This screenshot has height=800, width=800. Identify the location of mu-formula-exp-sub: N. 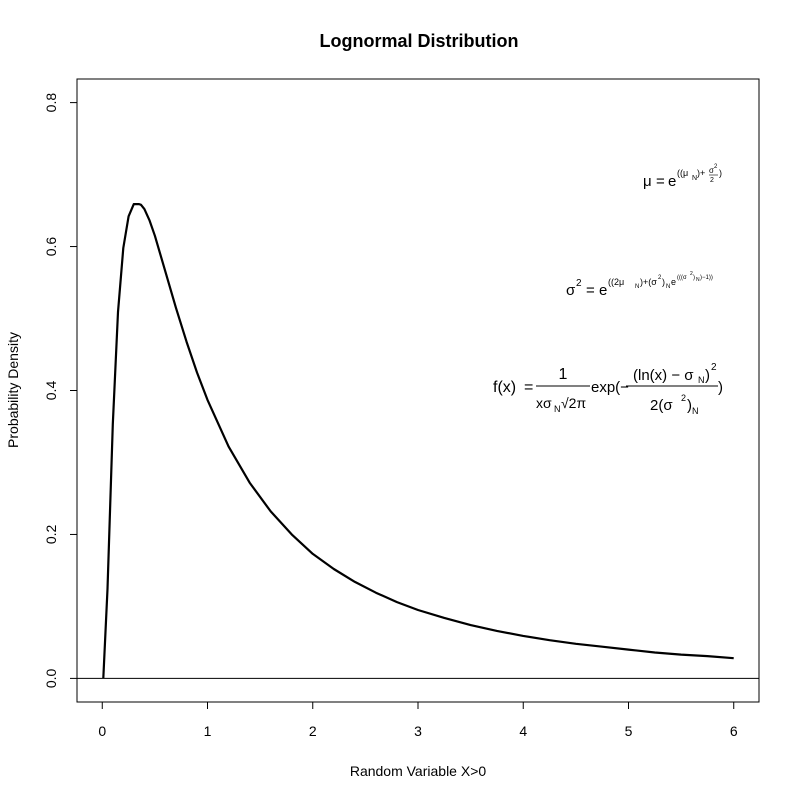
(694, 178).